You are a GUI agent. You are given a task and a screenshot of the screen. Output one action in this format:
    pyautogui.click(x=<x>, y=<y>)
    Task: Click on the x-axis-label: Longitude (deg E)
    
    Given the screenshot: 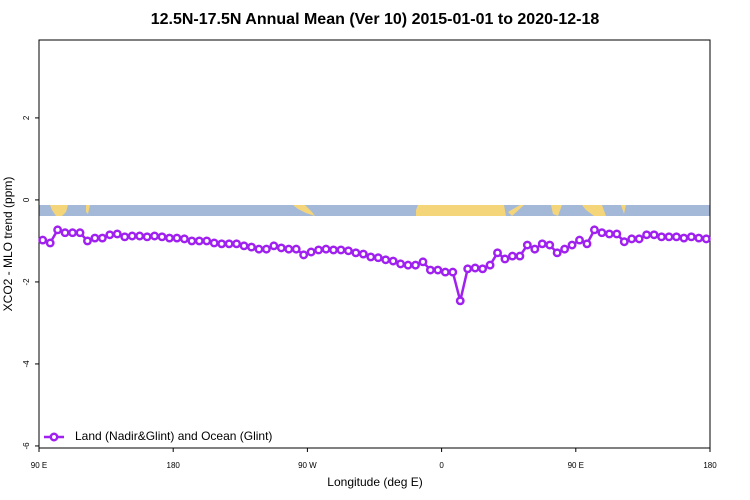 What is the action you would take?
    pyautogui.click(x=374, y=482)
    